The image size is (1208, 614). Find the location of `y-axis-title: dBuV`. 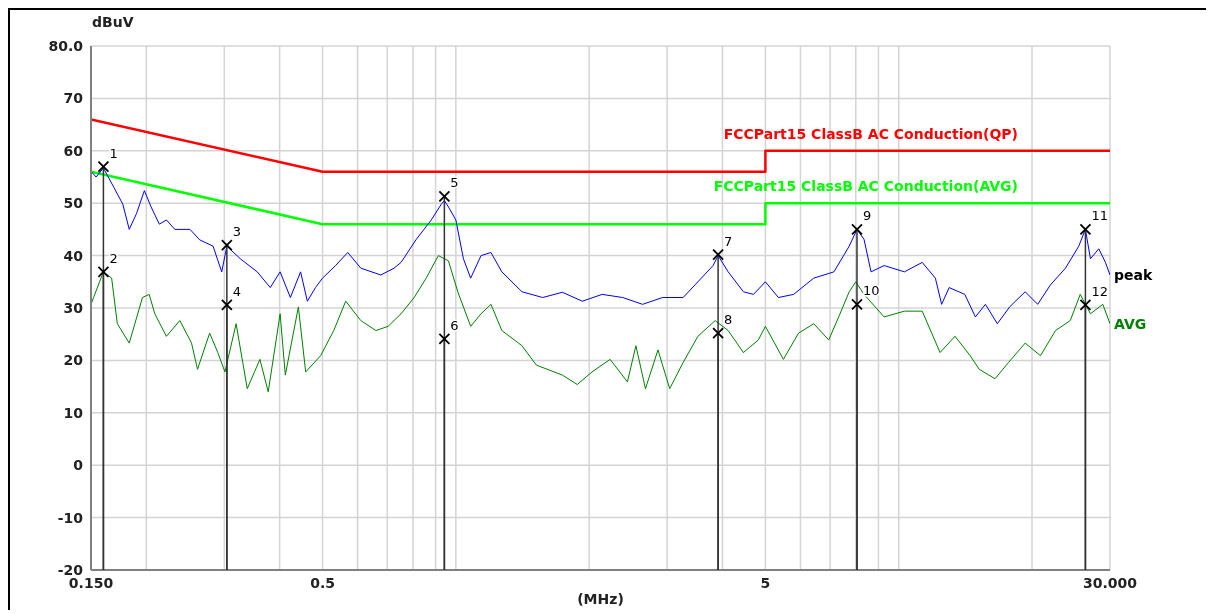

y-axis-title: dBuV is located at coordinates (113, 22).